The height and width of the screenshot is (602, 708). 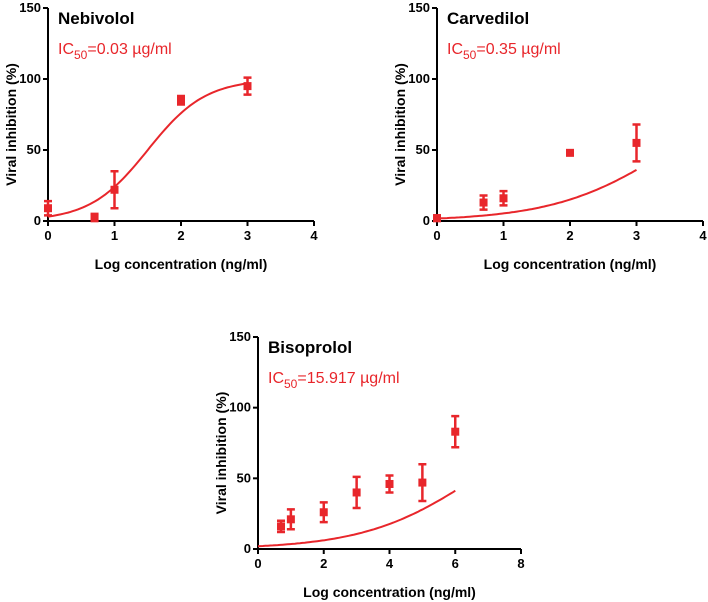 I want to click on x-tick-label: 6, so click(x=455, y=563).